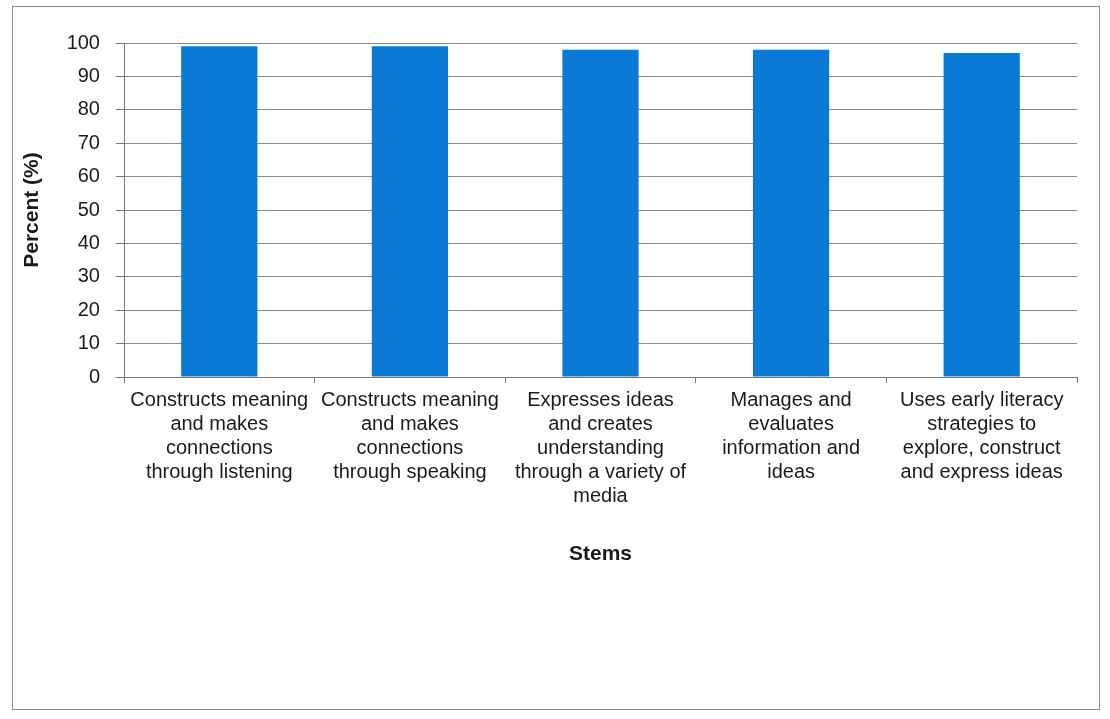  Describe the element at coordinates (88, 275) in the screenshot. I see `y-tick-label: 30` at that location.